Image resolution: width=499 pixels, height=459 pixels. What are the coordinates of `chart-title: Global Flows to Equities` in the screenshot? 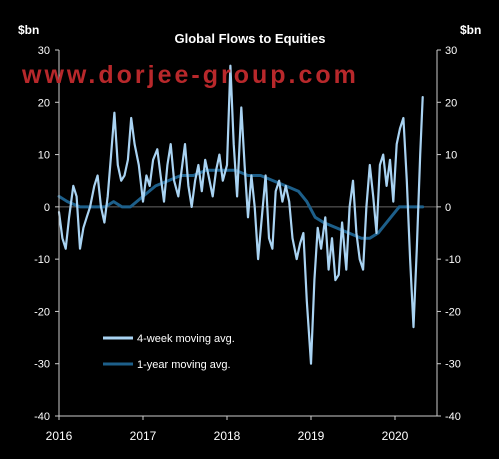 It's located at (250, 38).